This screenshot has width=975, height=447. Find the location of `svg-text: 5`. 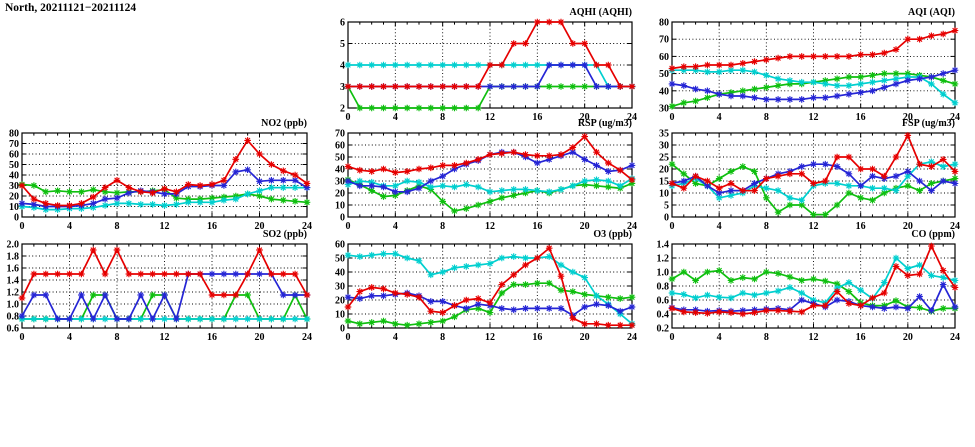

svg-text: 5 is located at coordinates (342, 44).